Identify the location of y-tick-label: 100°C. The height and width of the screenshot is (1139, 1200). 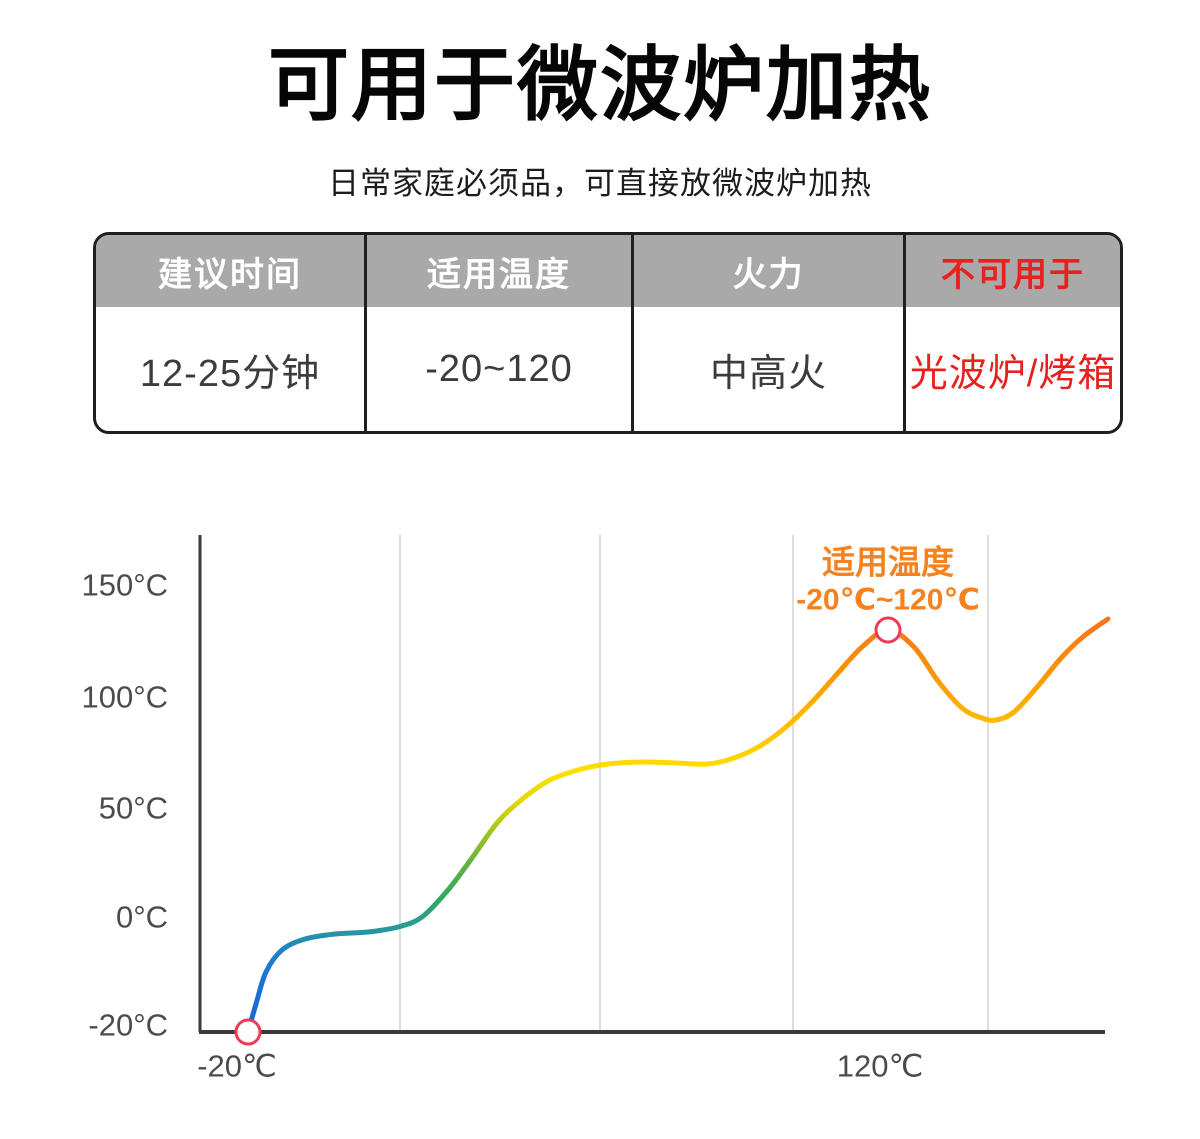
(124, 697).